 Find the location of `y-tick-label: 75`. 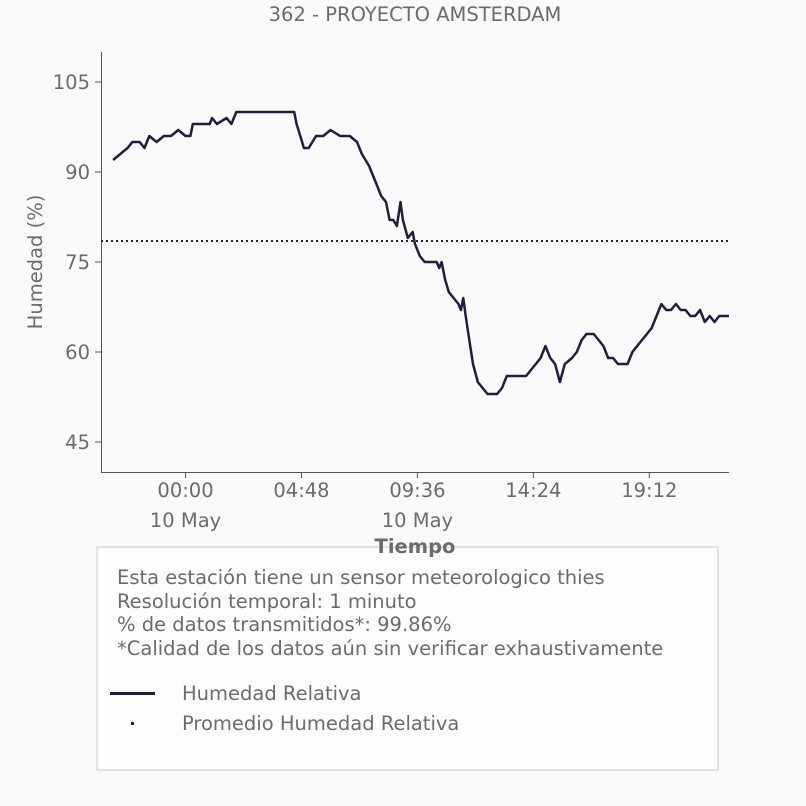

y-tick-label: 75 is located at coordinates (77, 262).